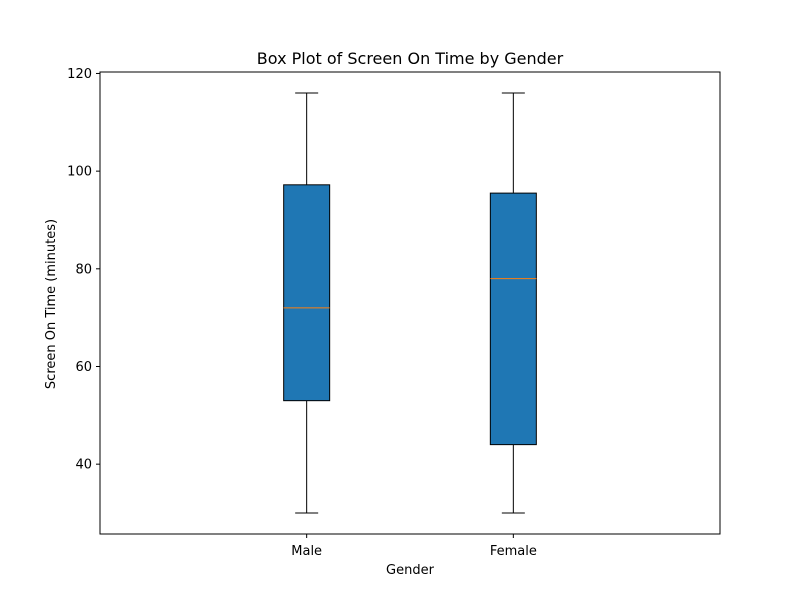 The image size is (800, 600). What do you see at coordinates (410, 570) in the screenshot?
I see `x-axis-label: Gender` at bounding box center [410, 570].